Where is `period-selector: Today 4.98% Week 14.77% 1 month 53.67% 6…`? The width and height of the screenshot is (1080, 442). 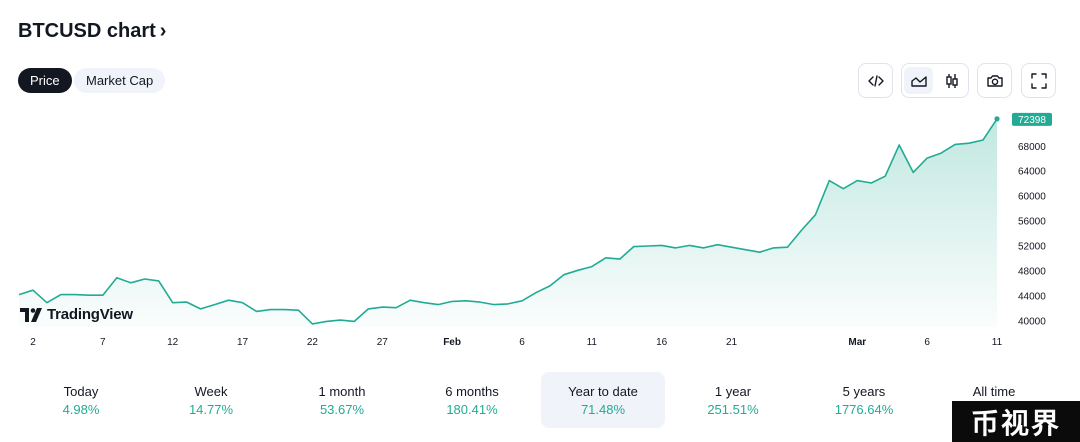
period-selector: Today 4.98% Week 14.77% 1 month 53.67% 6… is located at coordinates (540, 400).